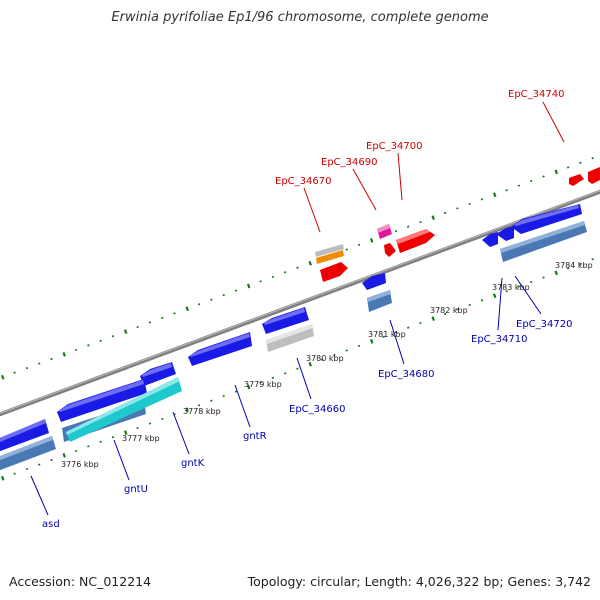 The image size is (600, 600). Describe the element at coordinates (329, 250) in the screenshot. I see `gene-epc-34670-grey` at that location.